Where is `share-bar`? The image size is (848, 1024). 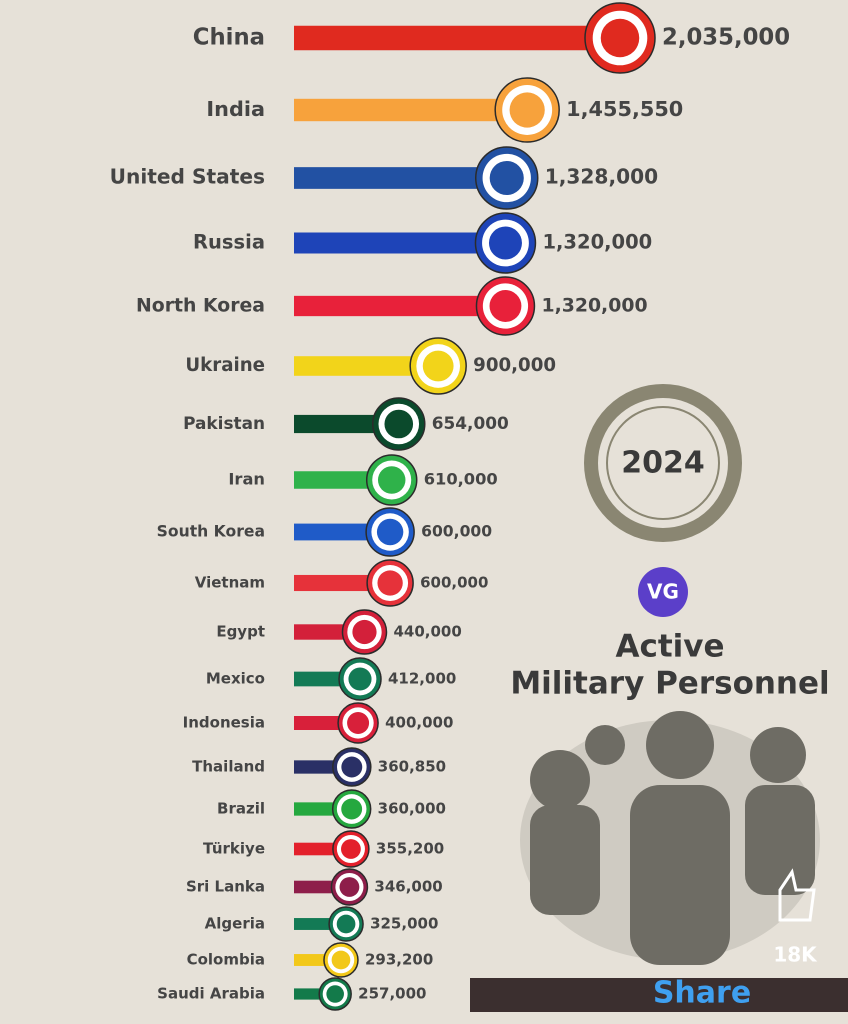 share-bar is located at coordinates (659, 995).